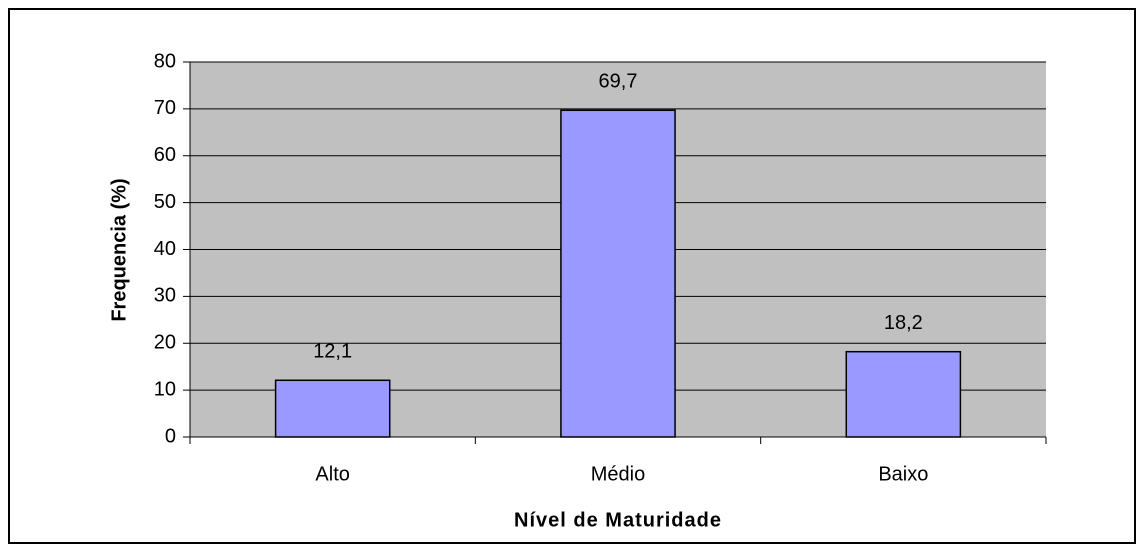  I want to click on y-tick-label: 0, so click(170, 436).